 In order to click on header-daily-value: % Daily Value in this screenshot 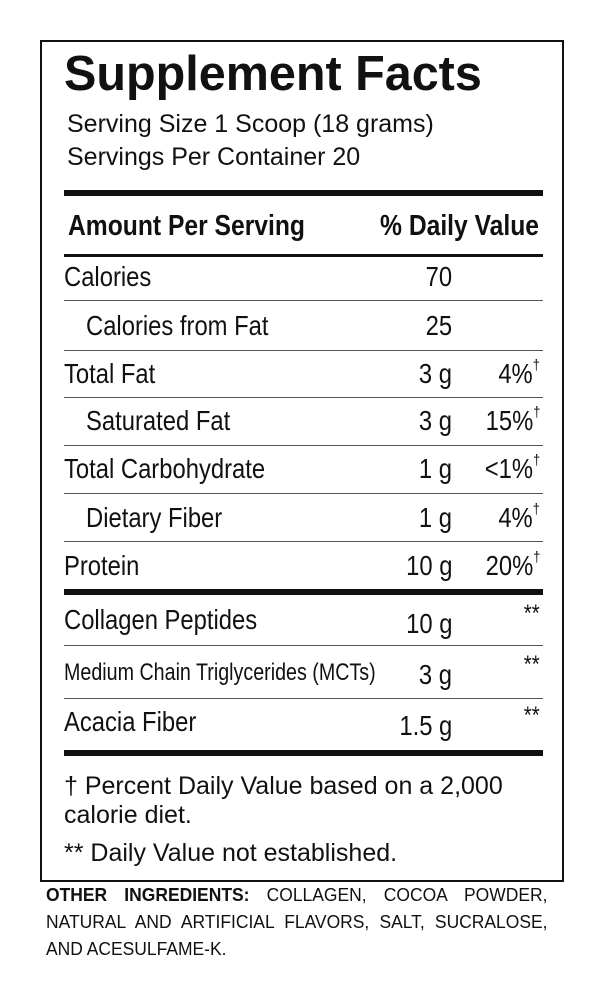, I will do `click(459, 226)`.